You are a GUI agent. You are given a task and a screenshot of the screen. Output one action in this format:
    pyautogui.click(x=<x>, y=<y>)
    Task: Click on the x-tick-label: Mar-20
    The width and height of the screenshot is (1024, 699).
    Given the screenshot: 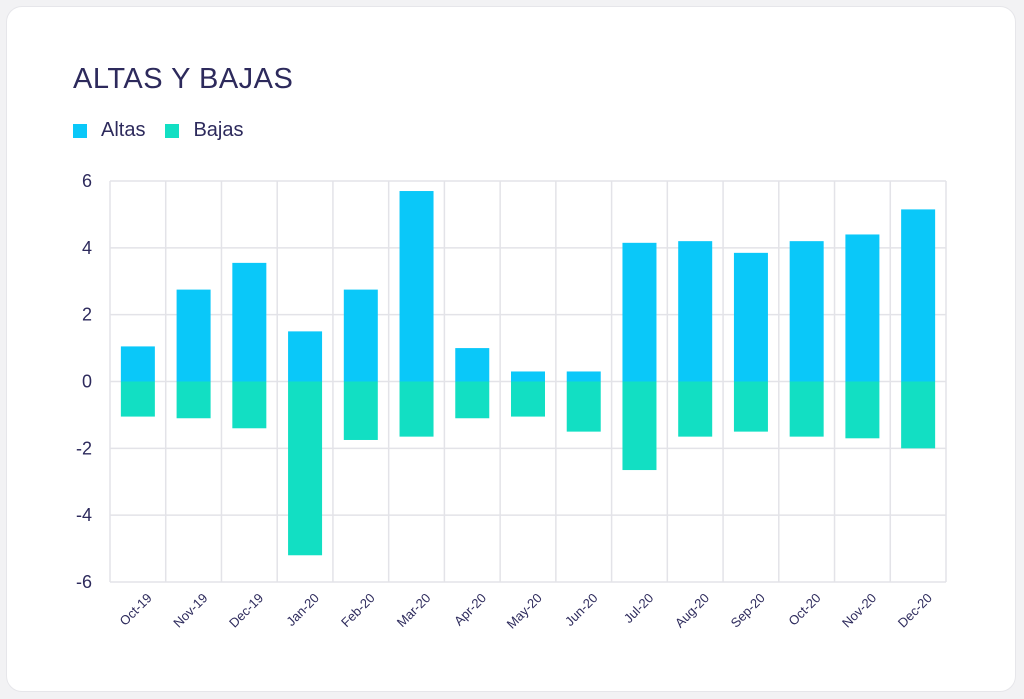 What is the action you would take?
    pyautogui.click(x=414, y=610)
    